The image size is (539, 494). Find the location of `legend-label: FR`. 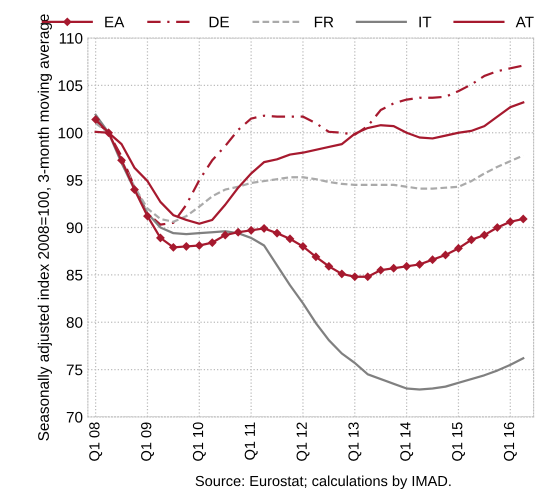

legend-label: FR is located at coordinates (324, 22).